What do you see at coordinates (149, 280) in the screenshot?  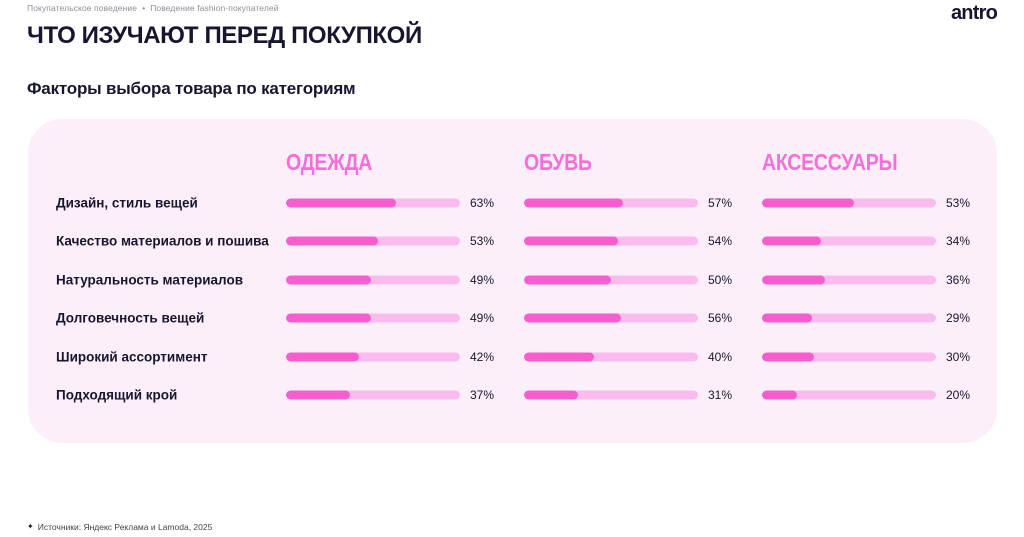 I see `factor-label: Натуральность материалов` at bounding box center [149, 280].